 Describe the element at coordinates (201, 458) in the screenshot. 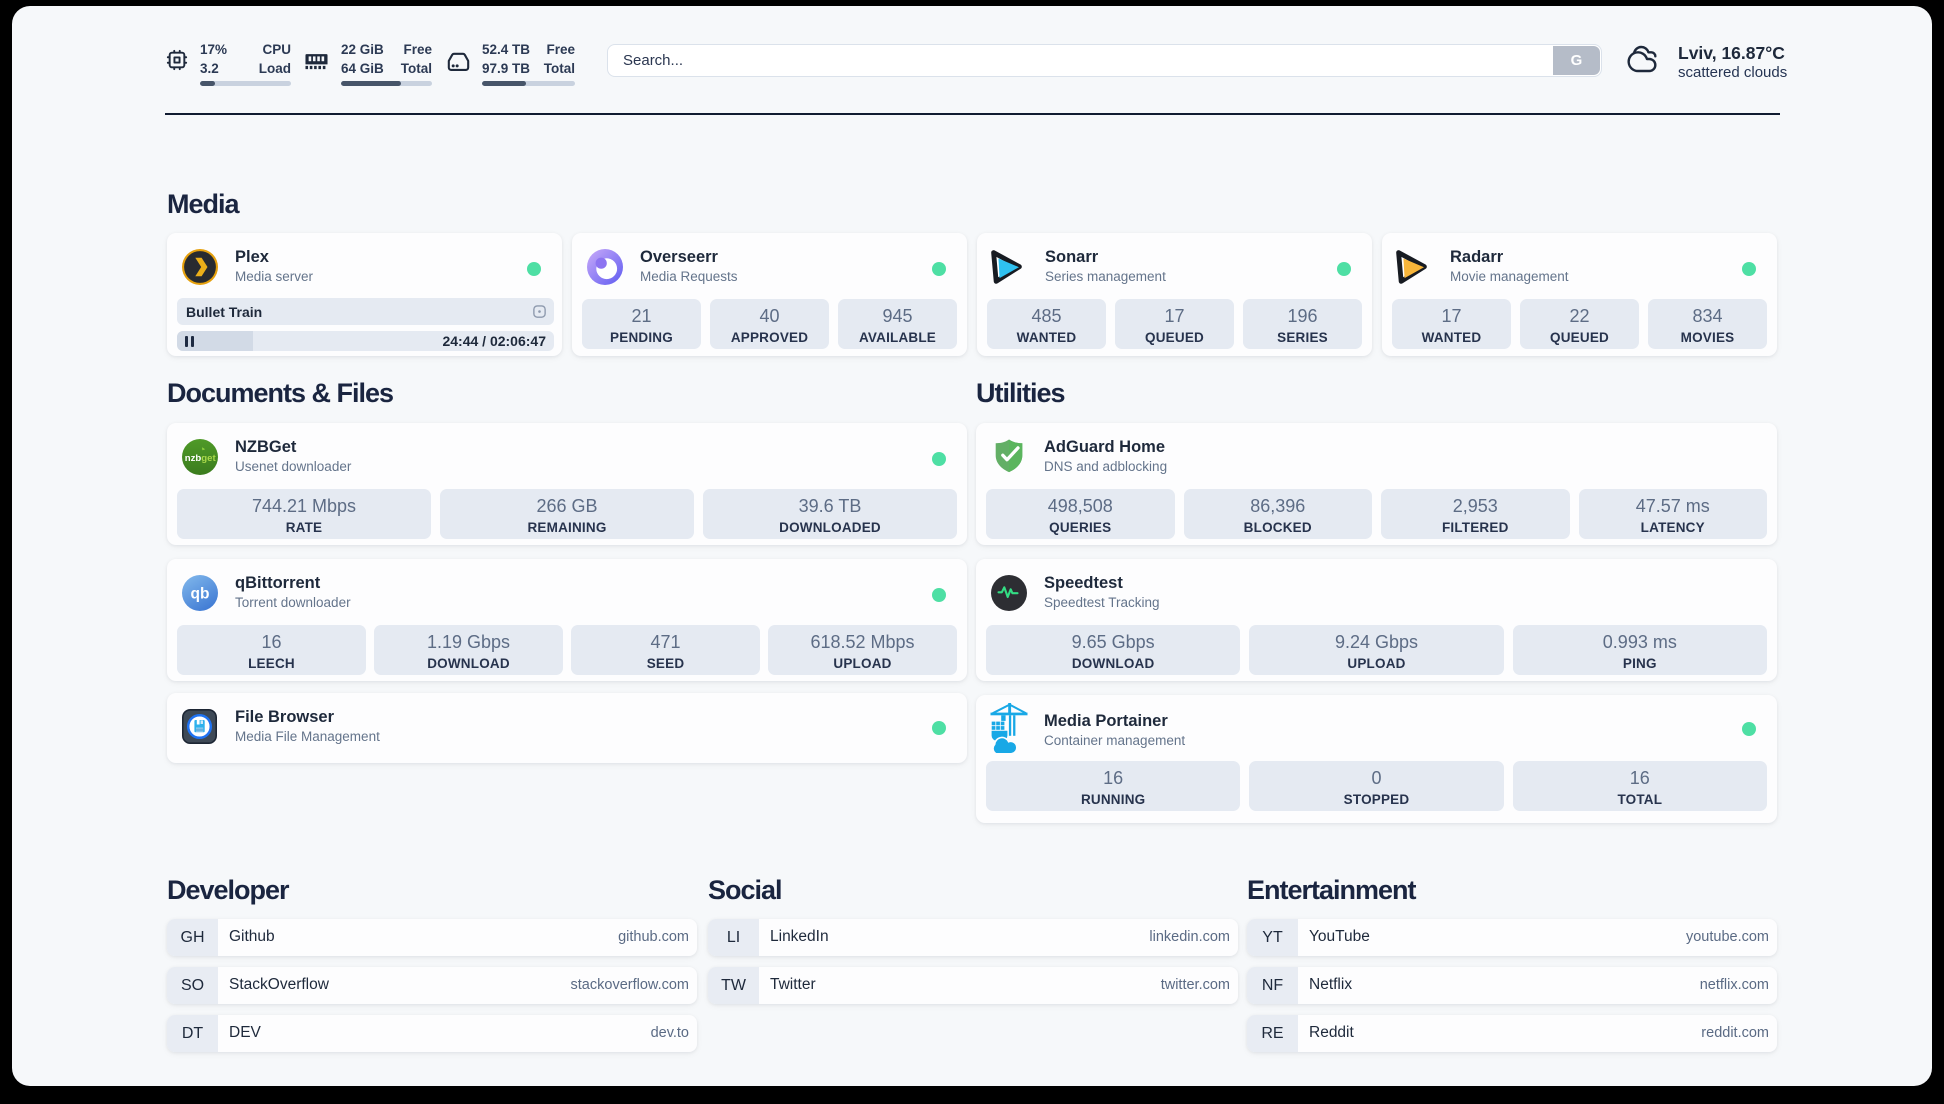

I see `svg-text: nzbget` at that location.